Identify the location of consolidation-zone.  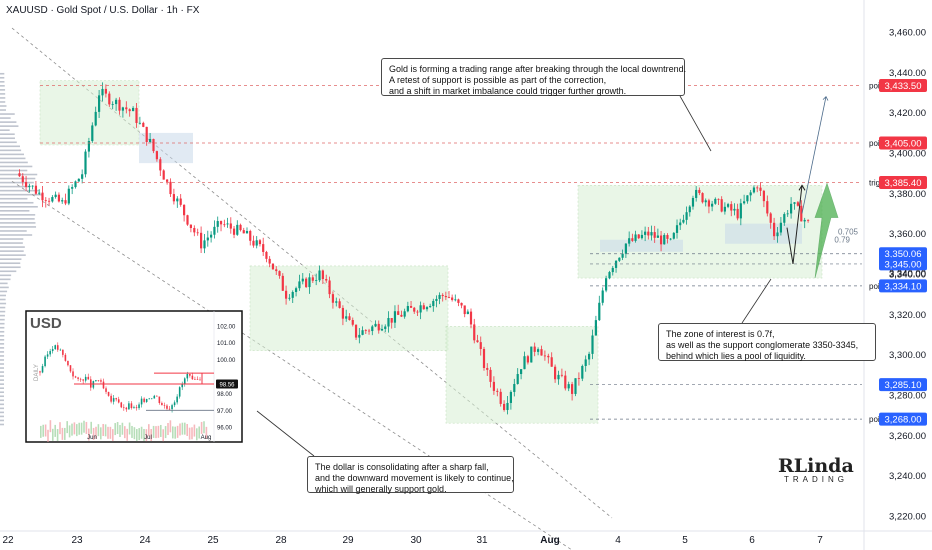
(522, 375).